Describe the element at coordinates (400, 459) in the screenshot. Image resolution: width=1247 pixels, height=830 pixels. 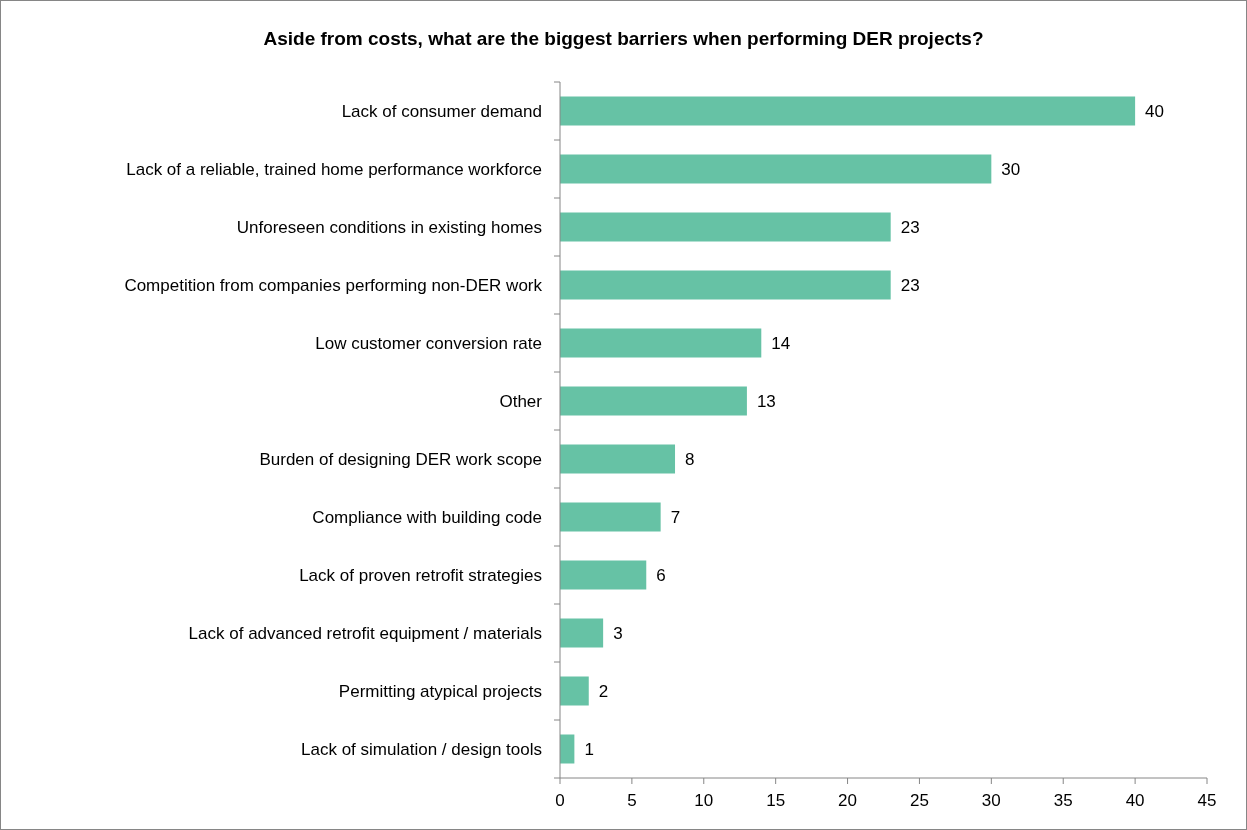
I see `y-tick-label: Burden of designing DER work scope` at that location.